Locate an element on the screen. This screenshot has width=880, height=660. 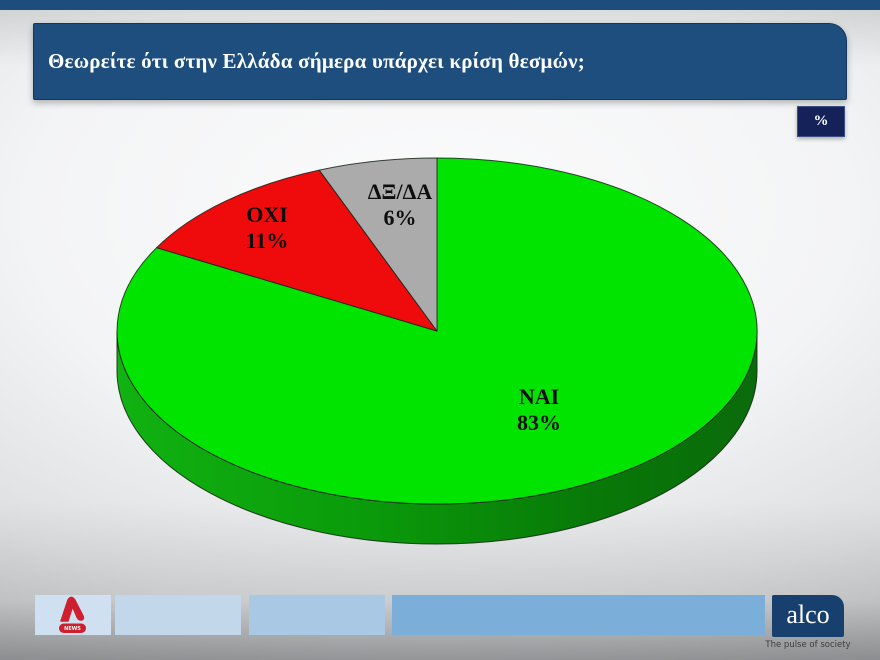
label-dxda: ΔΞ/ΔΑ 6% is located at coordinates (400, 205).